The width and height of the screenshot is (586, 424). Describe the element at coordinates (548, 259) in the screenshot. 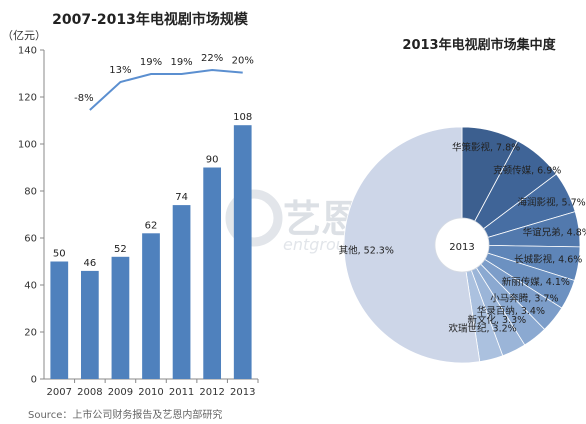

I see `pie-slice-label: 长城影视, 4.6%` at that location.